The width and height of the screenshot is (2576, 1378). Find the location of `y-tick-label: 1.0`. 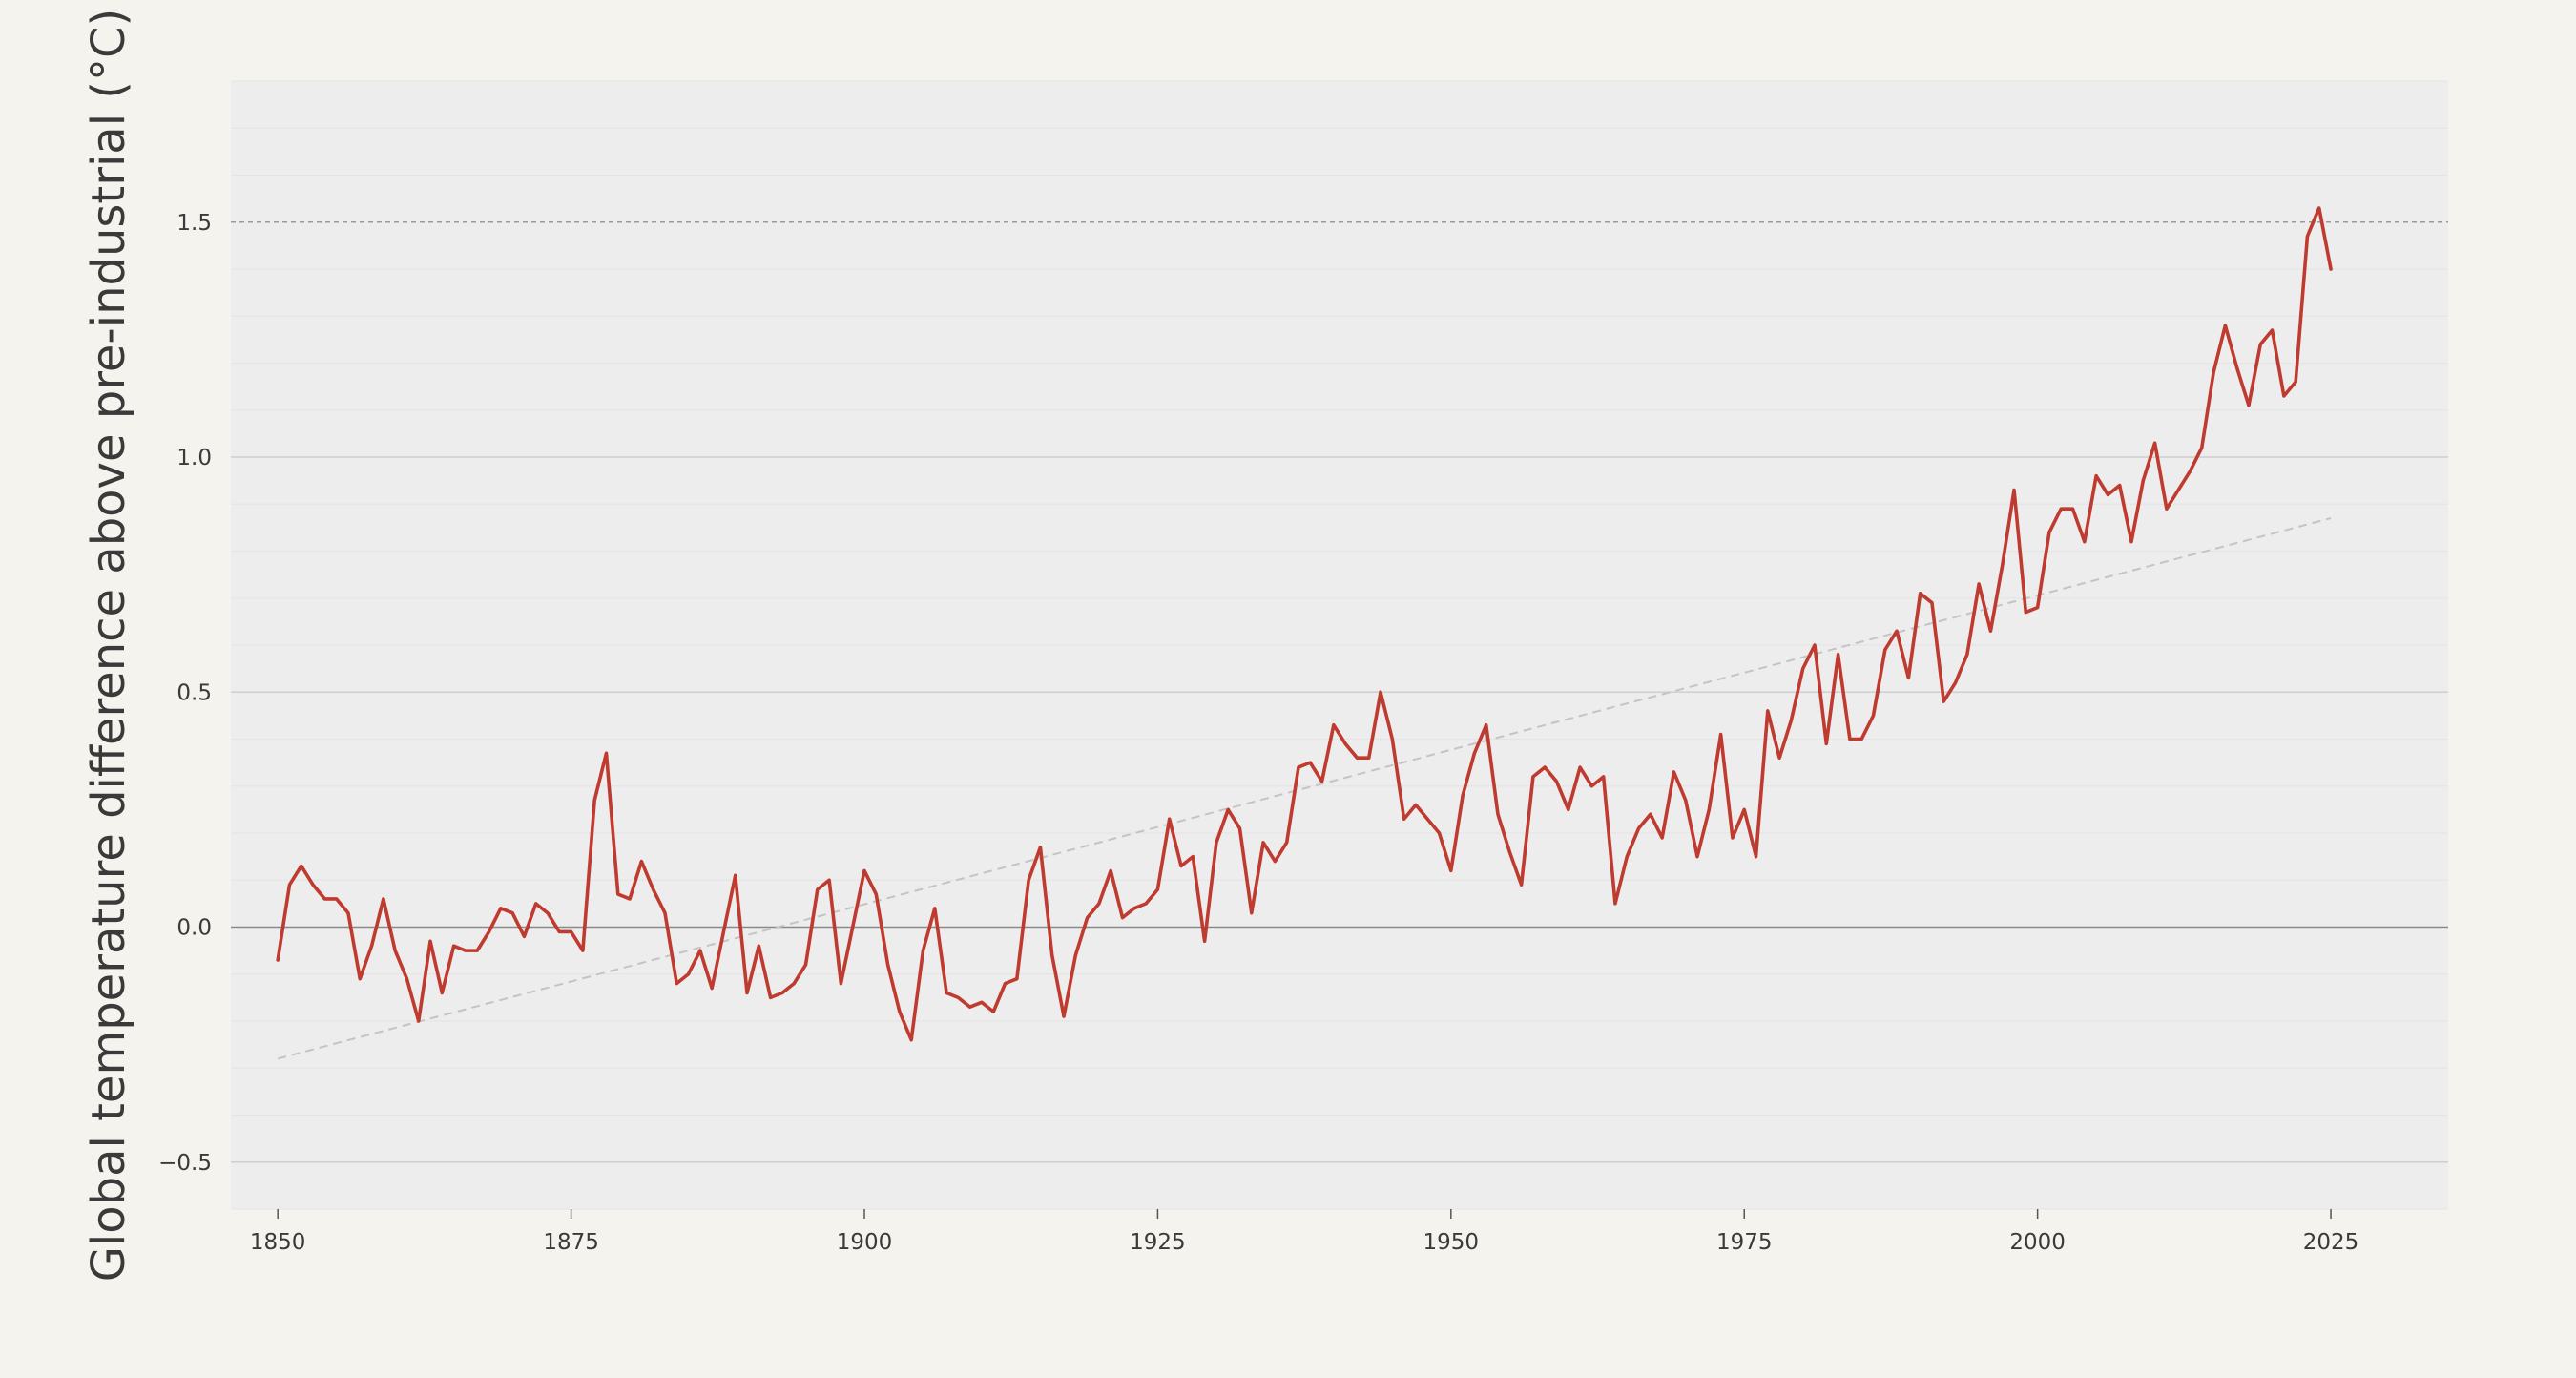

y-tick-label: 1.0 is located at coordinates (194, 458).